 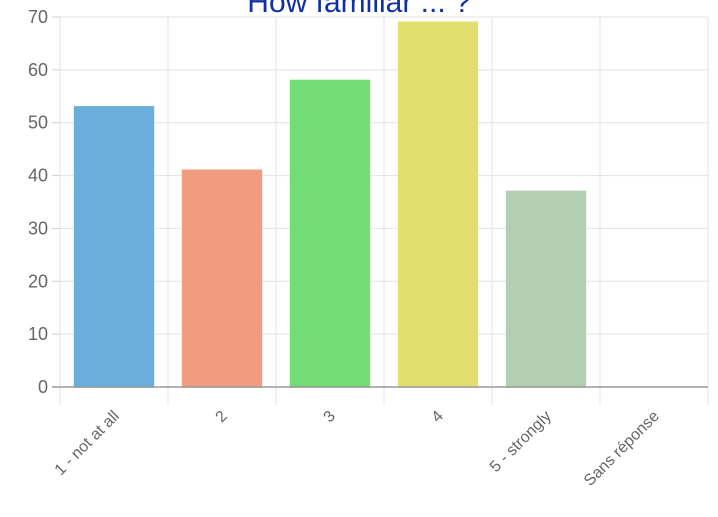 I want to click on y-tick-label: 0, so click(x=43, y=387).